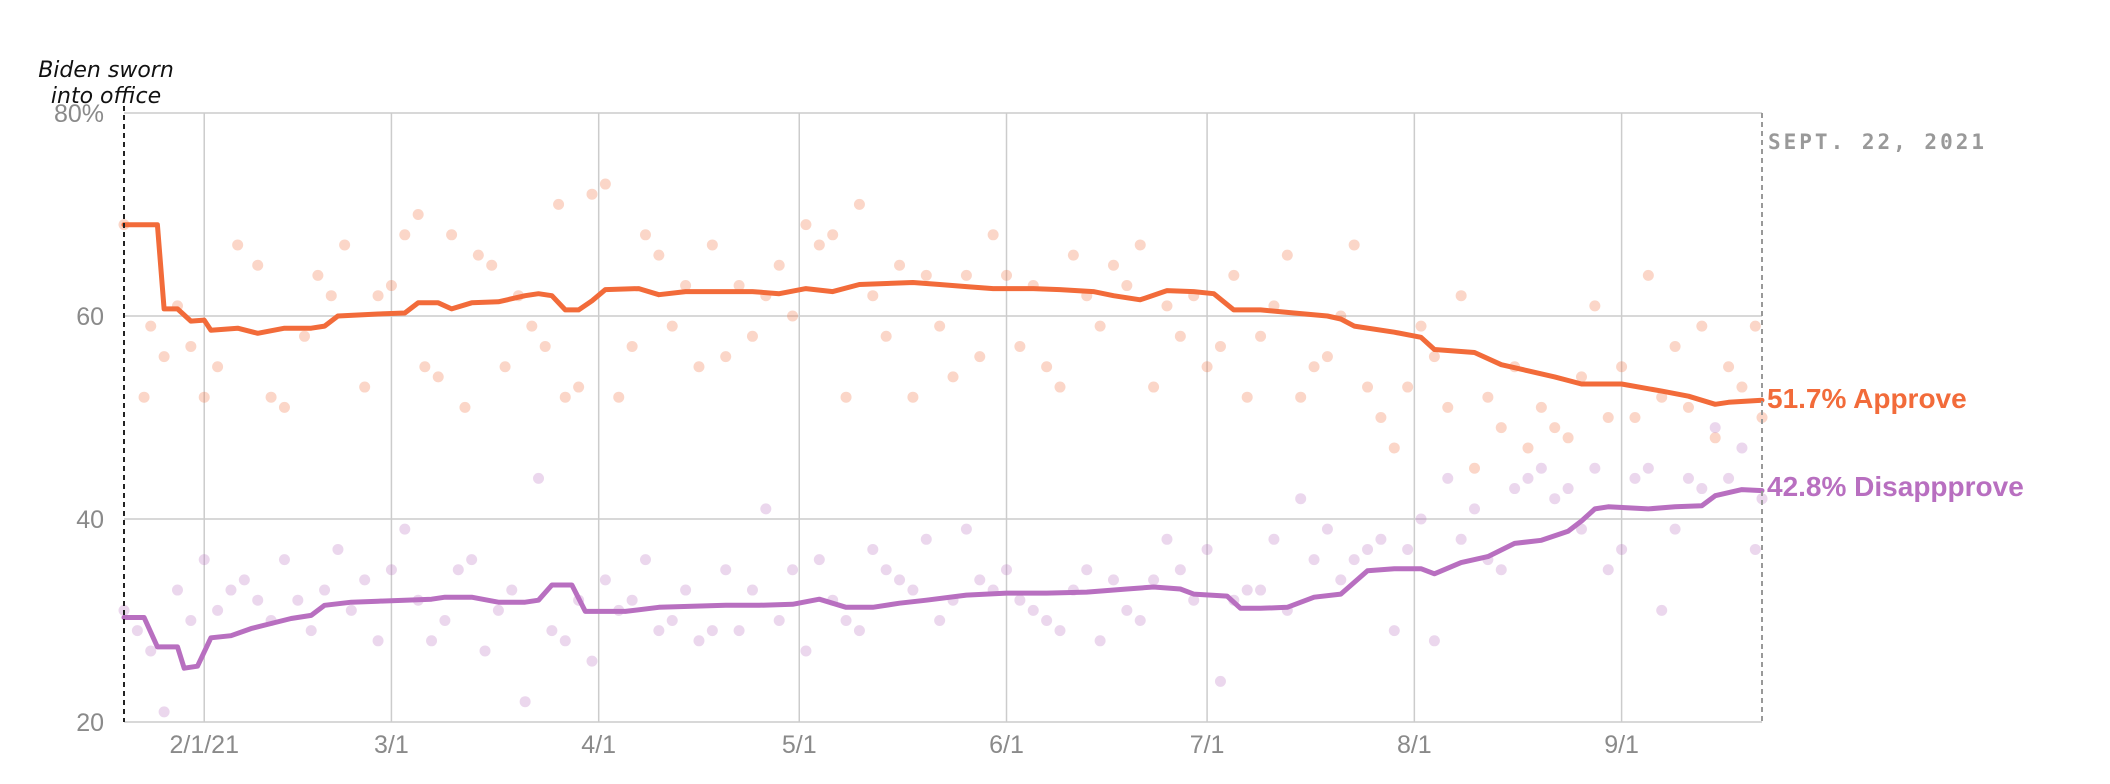 This screenshot has width=2110, height=784. Describe the element at coordinates (1621, 745) in the screenshot. I see `x-tick-label: 9/1` at that location.